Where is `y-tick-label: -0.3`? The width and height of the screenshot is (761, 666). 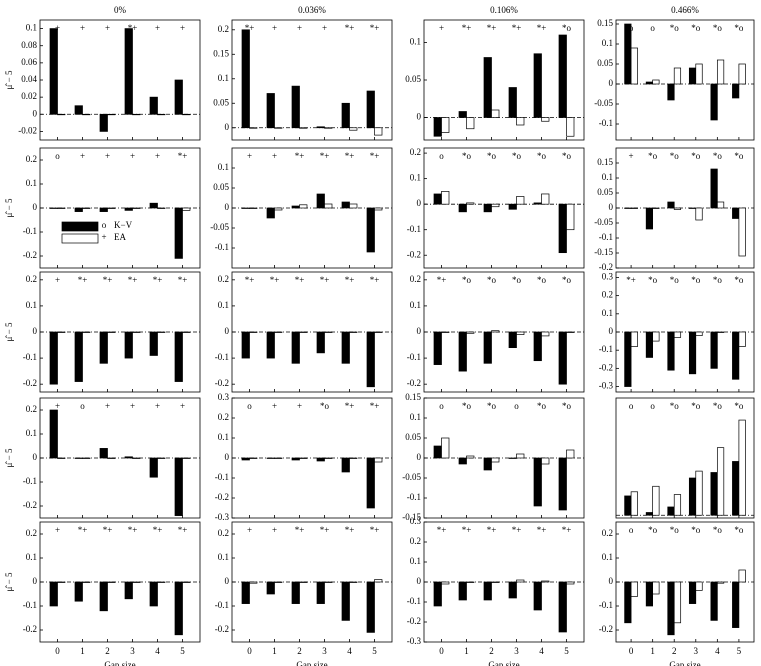 y-tick-label: -0.3 is located at coordinates (222, 517).